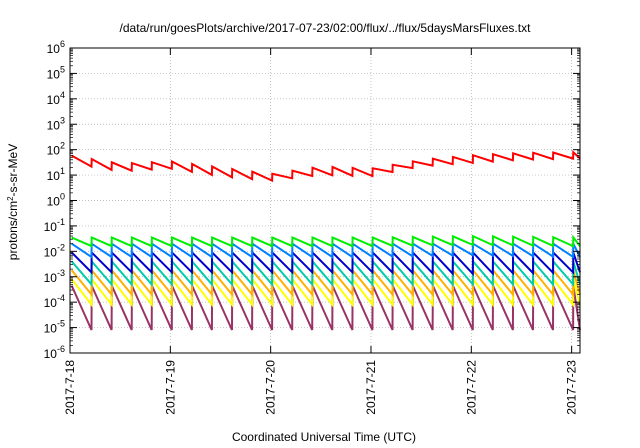 This screenshot has width=640, height=448. Describe the element at coordinates (471, 387) in the screenshot. I see `x-tick-label: 2017-7-22` at that location.